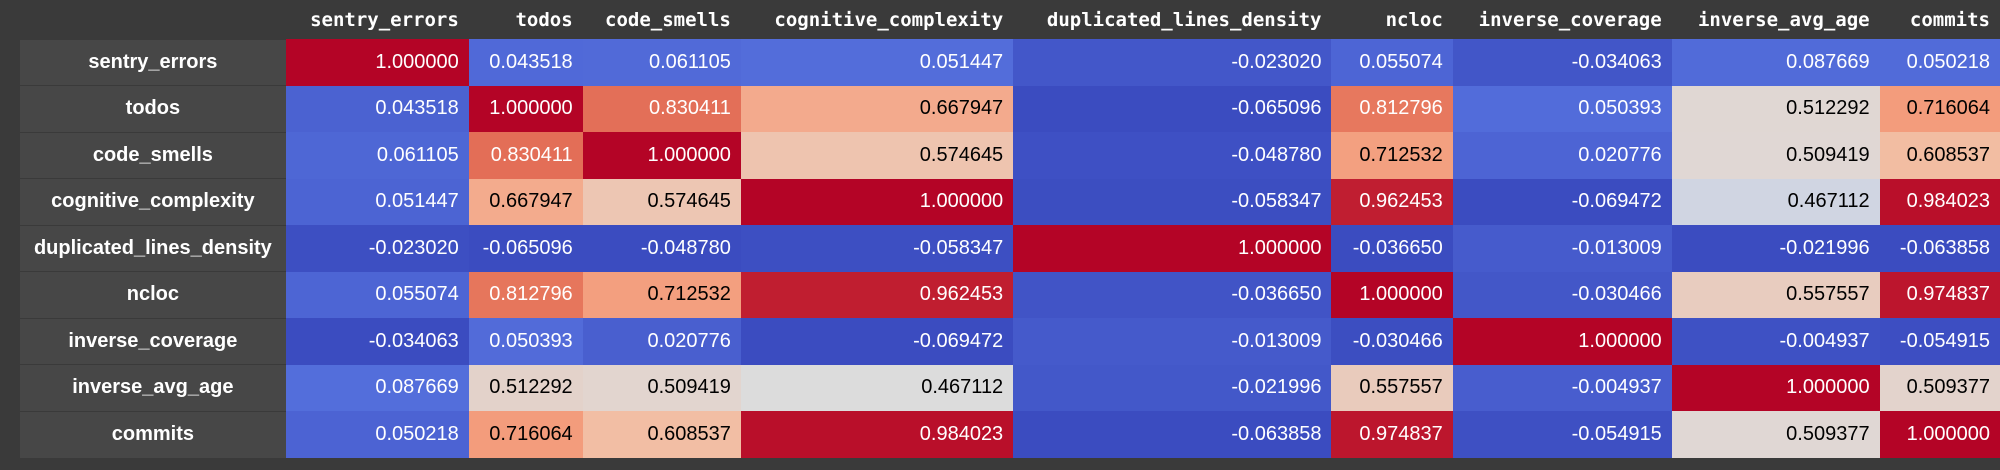 Image resolution: width=2000 pixels, height=470 pixels. I want to click on column-header: ncloc, so click(1414, 19).